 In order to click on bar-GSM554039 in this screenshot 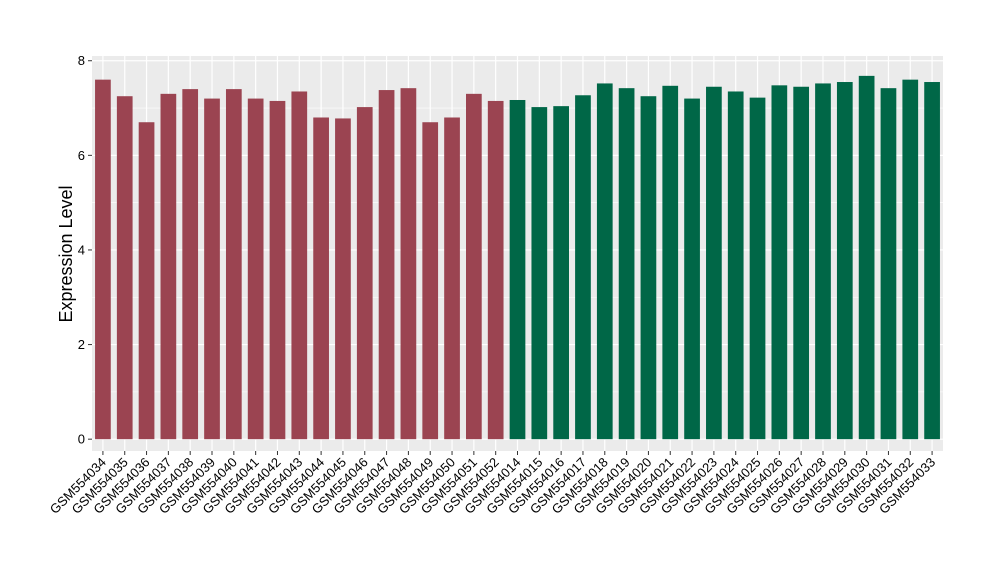, I will do `click(212, 269)`.